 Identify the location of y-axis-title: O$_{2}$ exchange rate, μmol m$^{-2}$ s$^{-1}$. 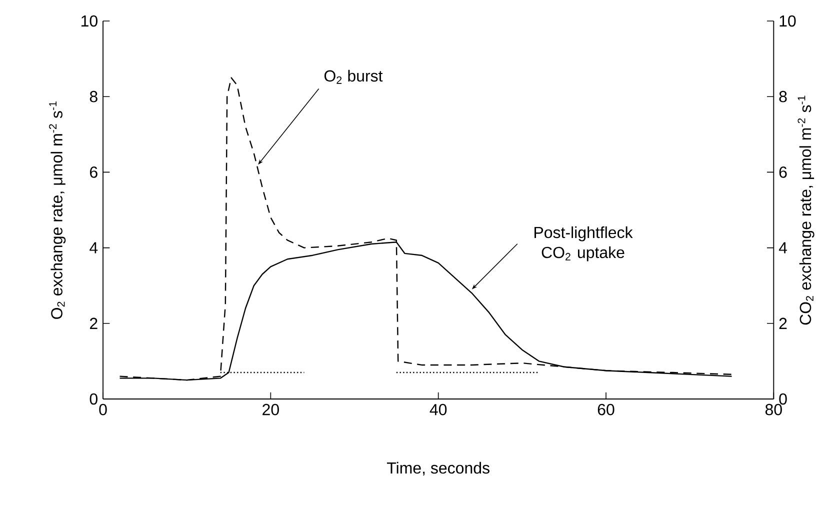
(57, 210).